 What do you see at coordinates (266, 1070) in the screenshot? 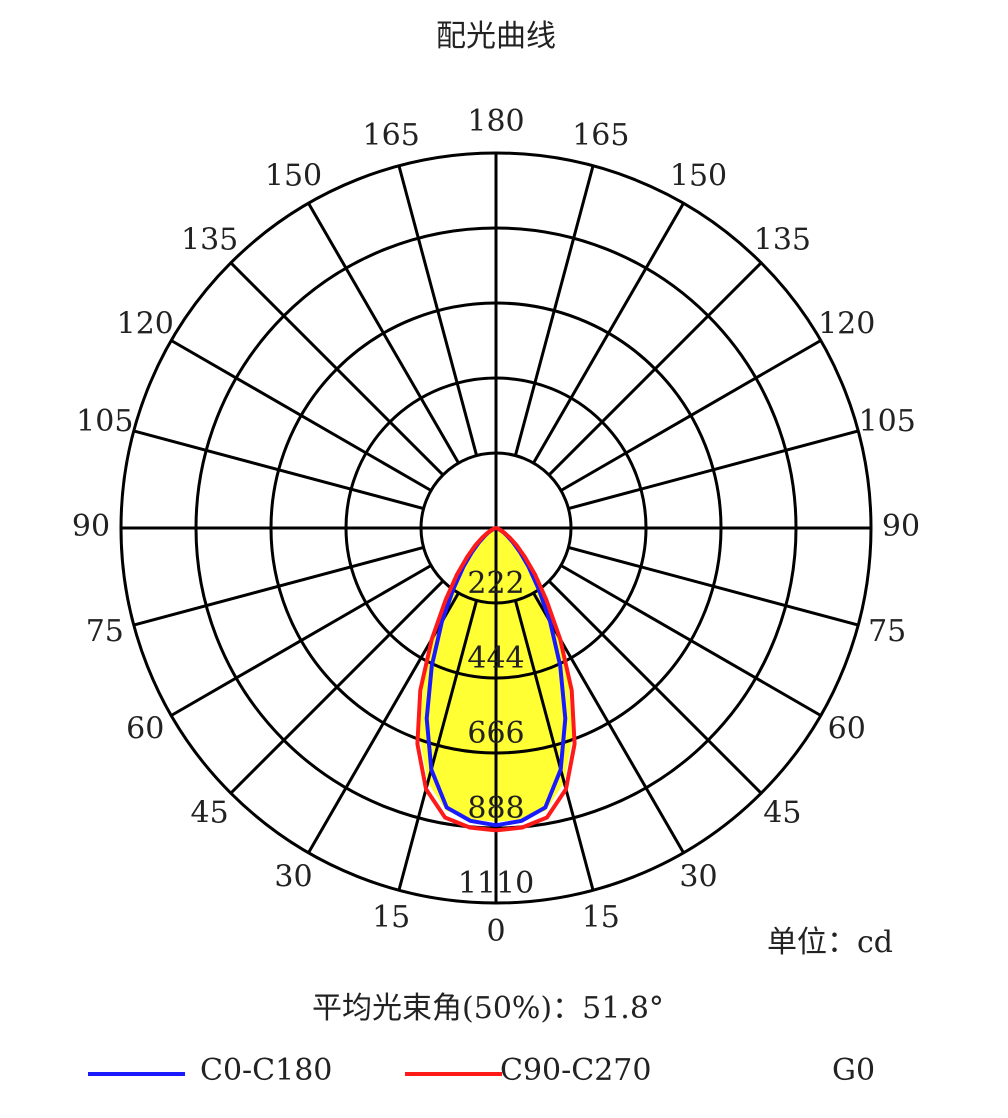
I see `legend-label: C0-C180` at bounding box center [266, 1070].